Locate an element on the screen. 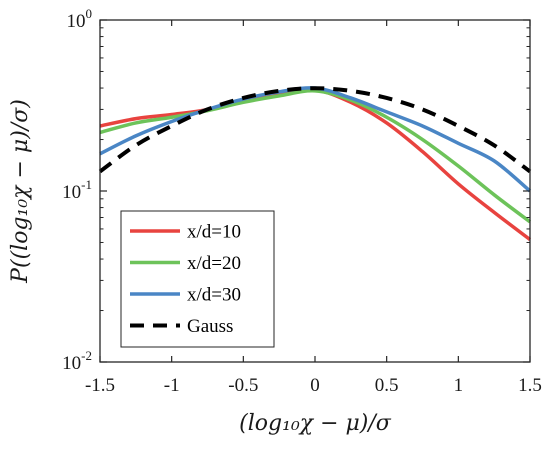  y-tick-label: 10⁻¹ is located at coordinates (77, 190).